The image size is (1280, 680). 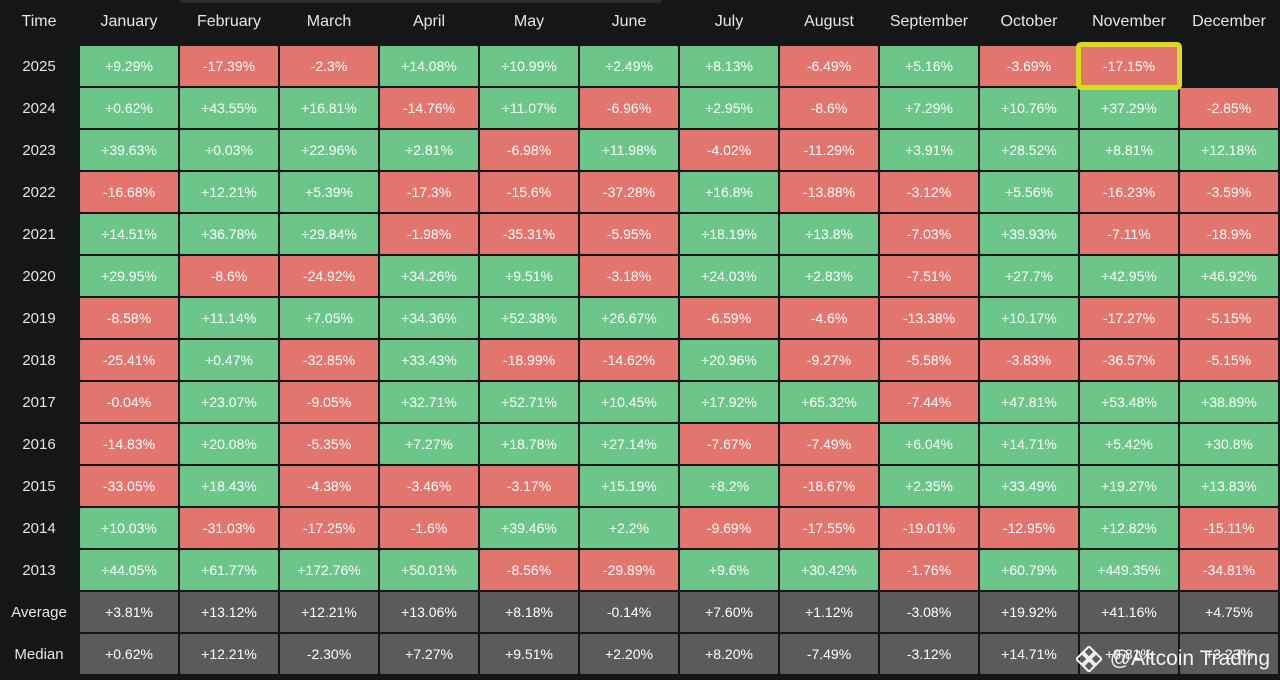 I want to click on cell-2017-april: +32.71%, so click(x=429, y=402).